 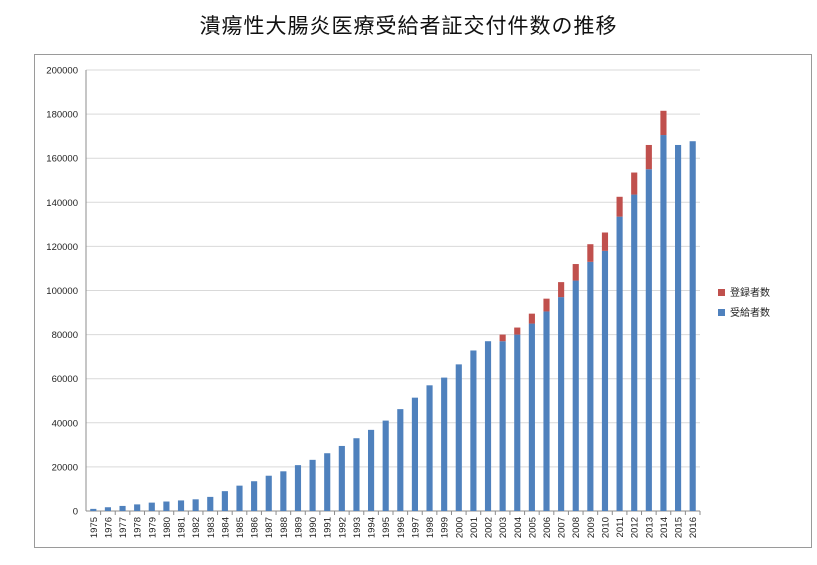 I want to click on x-tick-label: 1979, so click(x=152, y=527).